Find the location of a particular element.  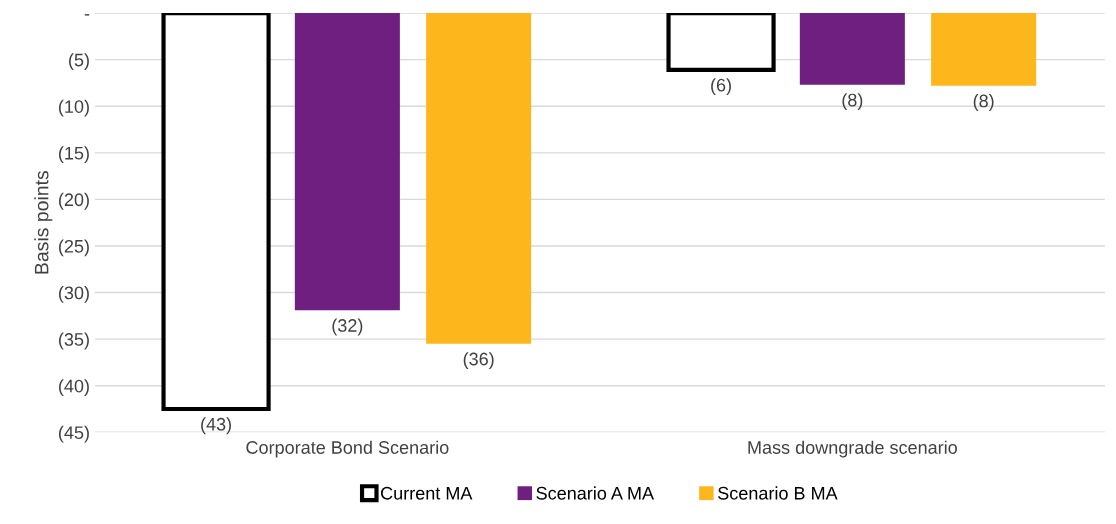

y-tick-label: (10) is located at coordinates (74, 108).